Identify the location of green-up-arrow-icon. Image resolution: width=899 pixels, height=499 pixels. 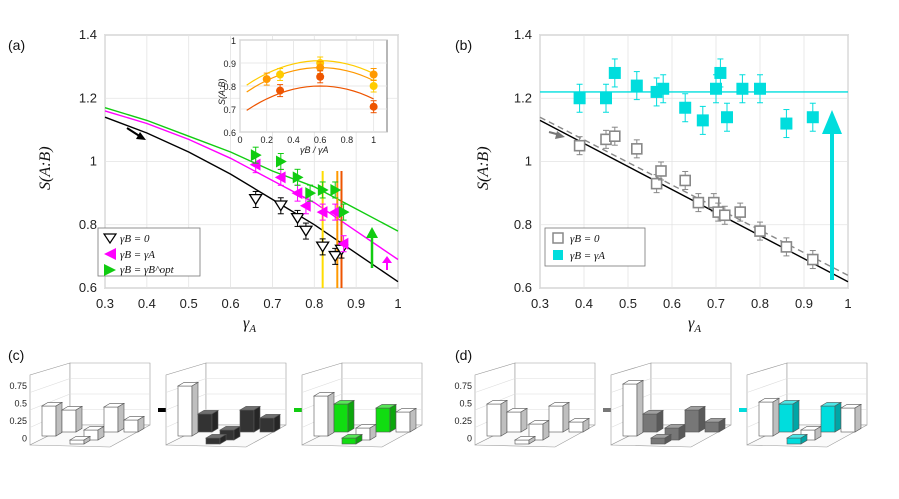
(372, 247).